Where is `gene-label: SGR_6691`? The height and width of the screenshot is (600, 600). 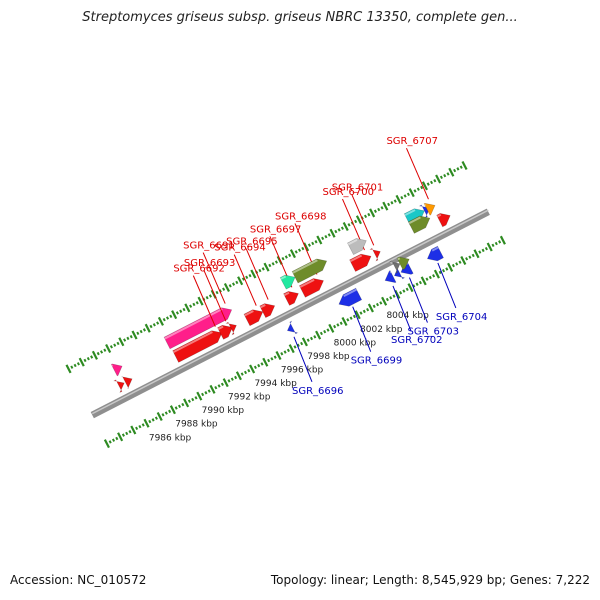 gene-label: SGR_6691 is located at coordinates (209, 246).